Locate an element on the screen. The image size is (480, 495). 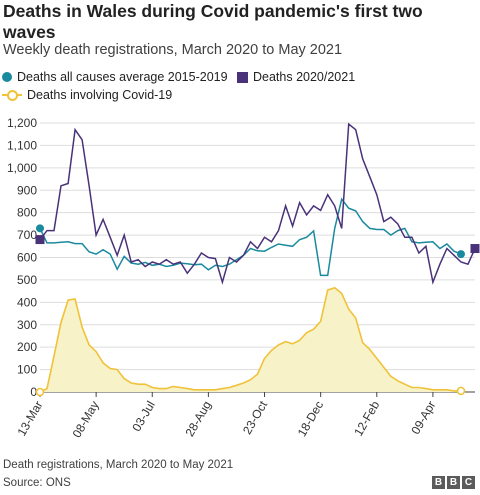
legend-item-all-causes-average: Deaths all causes average 2015-2019 is located at coordinates (115, 77).